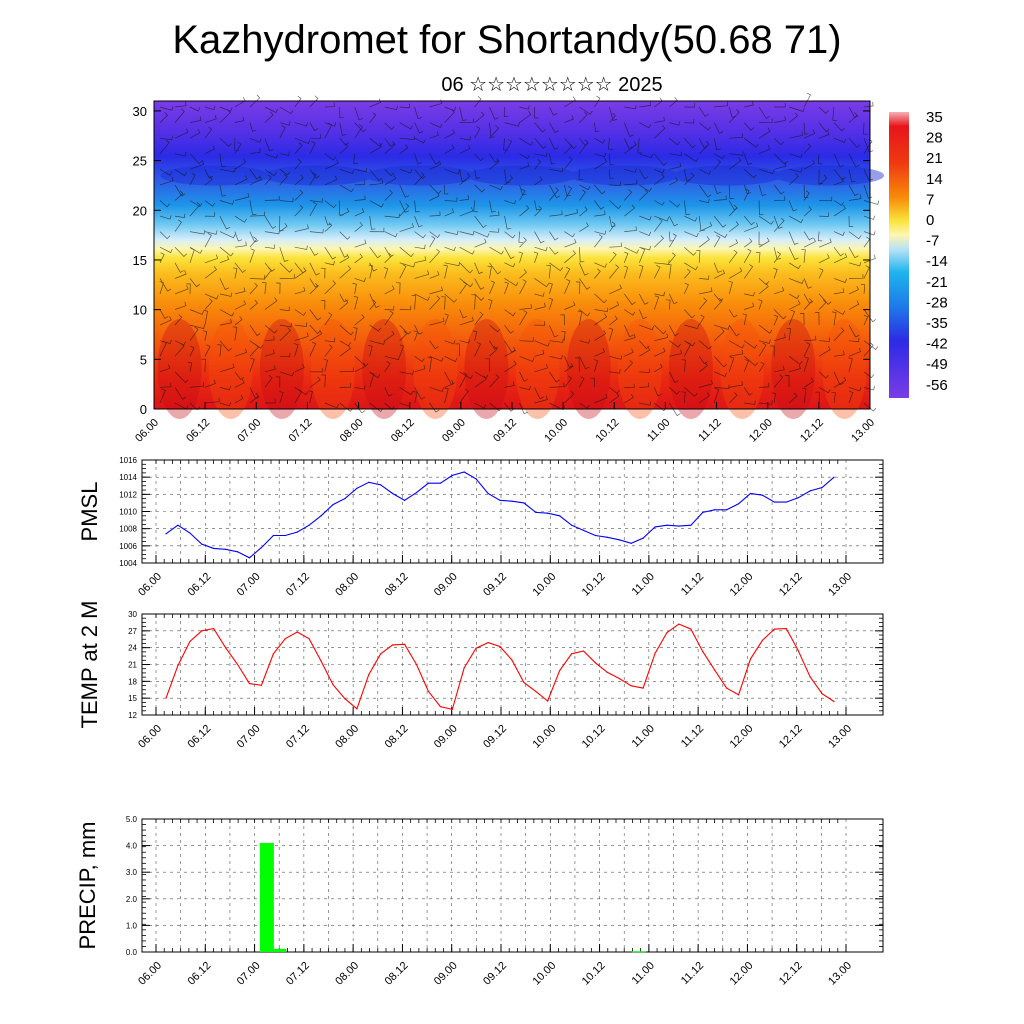 This screenshot has width=1024, height=1024. I want to click on y-tick-label: 1014, so click(128, 477).